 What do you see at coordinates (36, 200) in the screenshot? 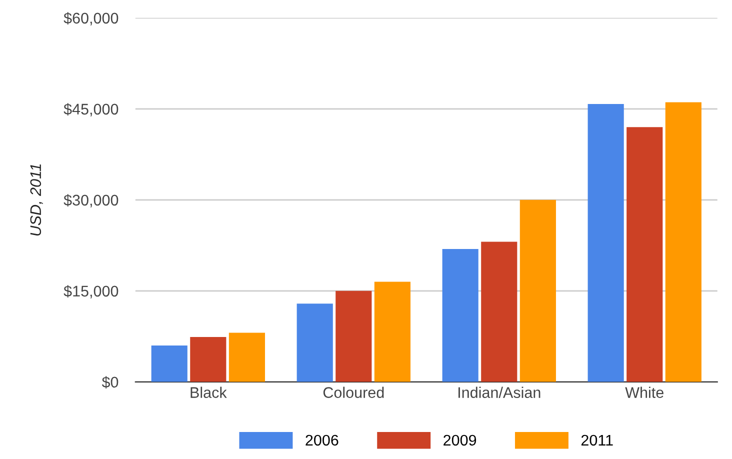
I see `y-axis-title: USD, 2011` at bounding box center [36, 200].